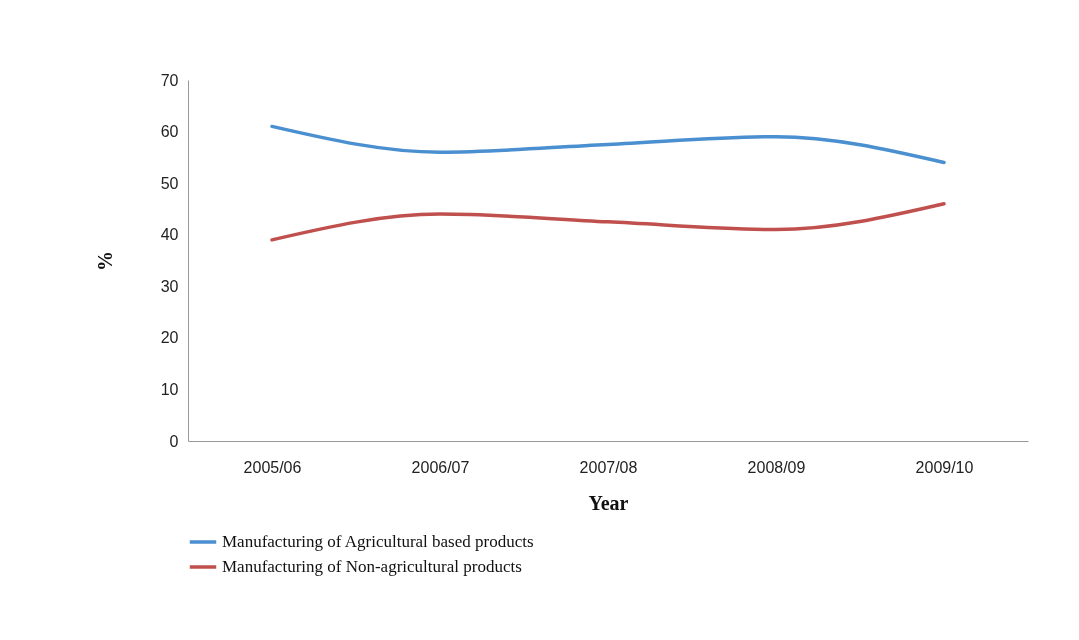 This screenshot has height=640, width=1079. What do you see at coordinates (272, 467) in the screenshot?
I see `x-tick-label: 2005/06` at bounding box center [272, 467].